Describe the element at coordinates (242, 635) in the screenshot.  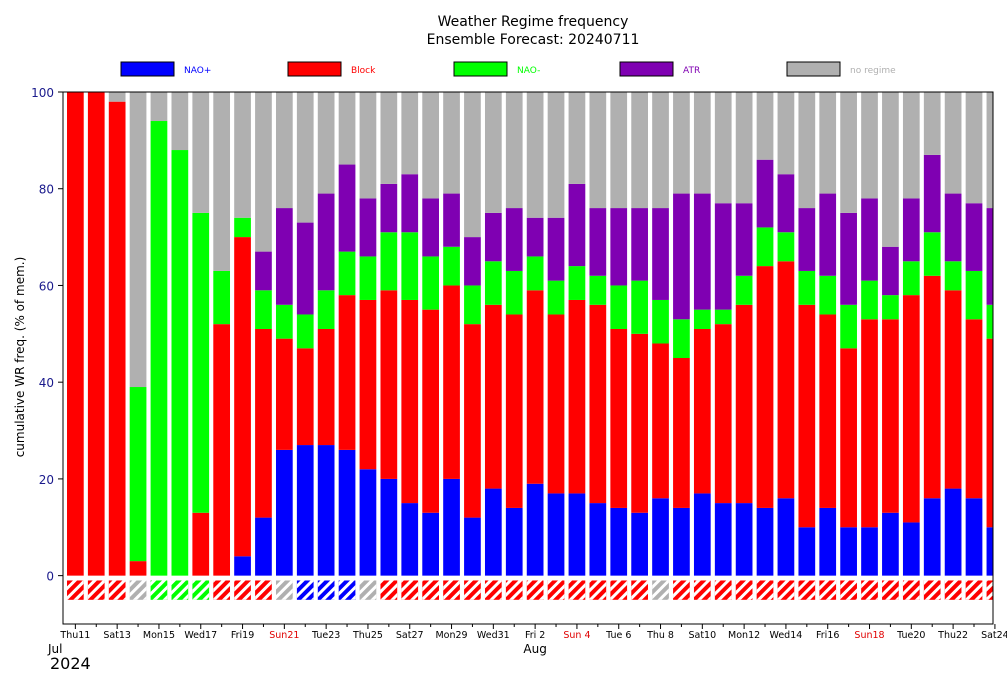
I see `x-tick-label: Fri19` at that location.